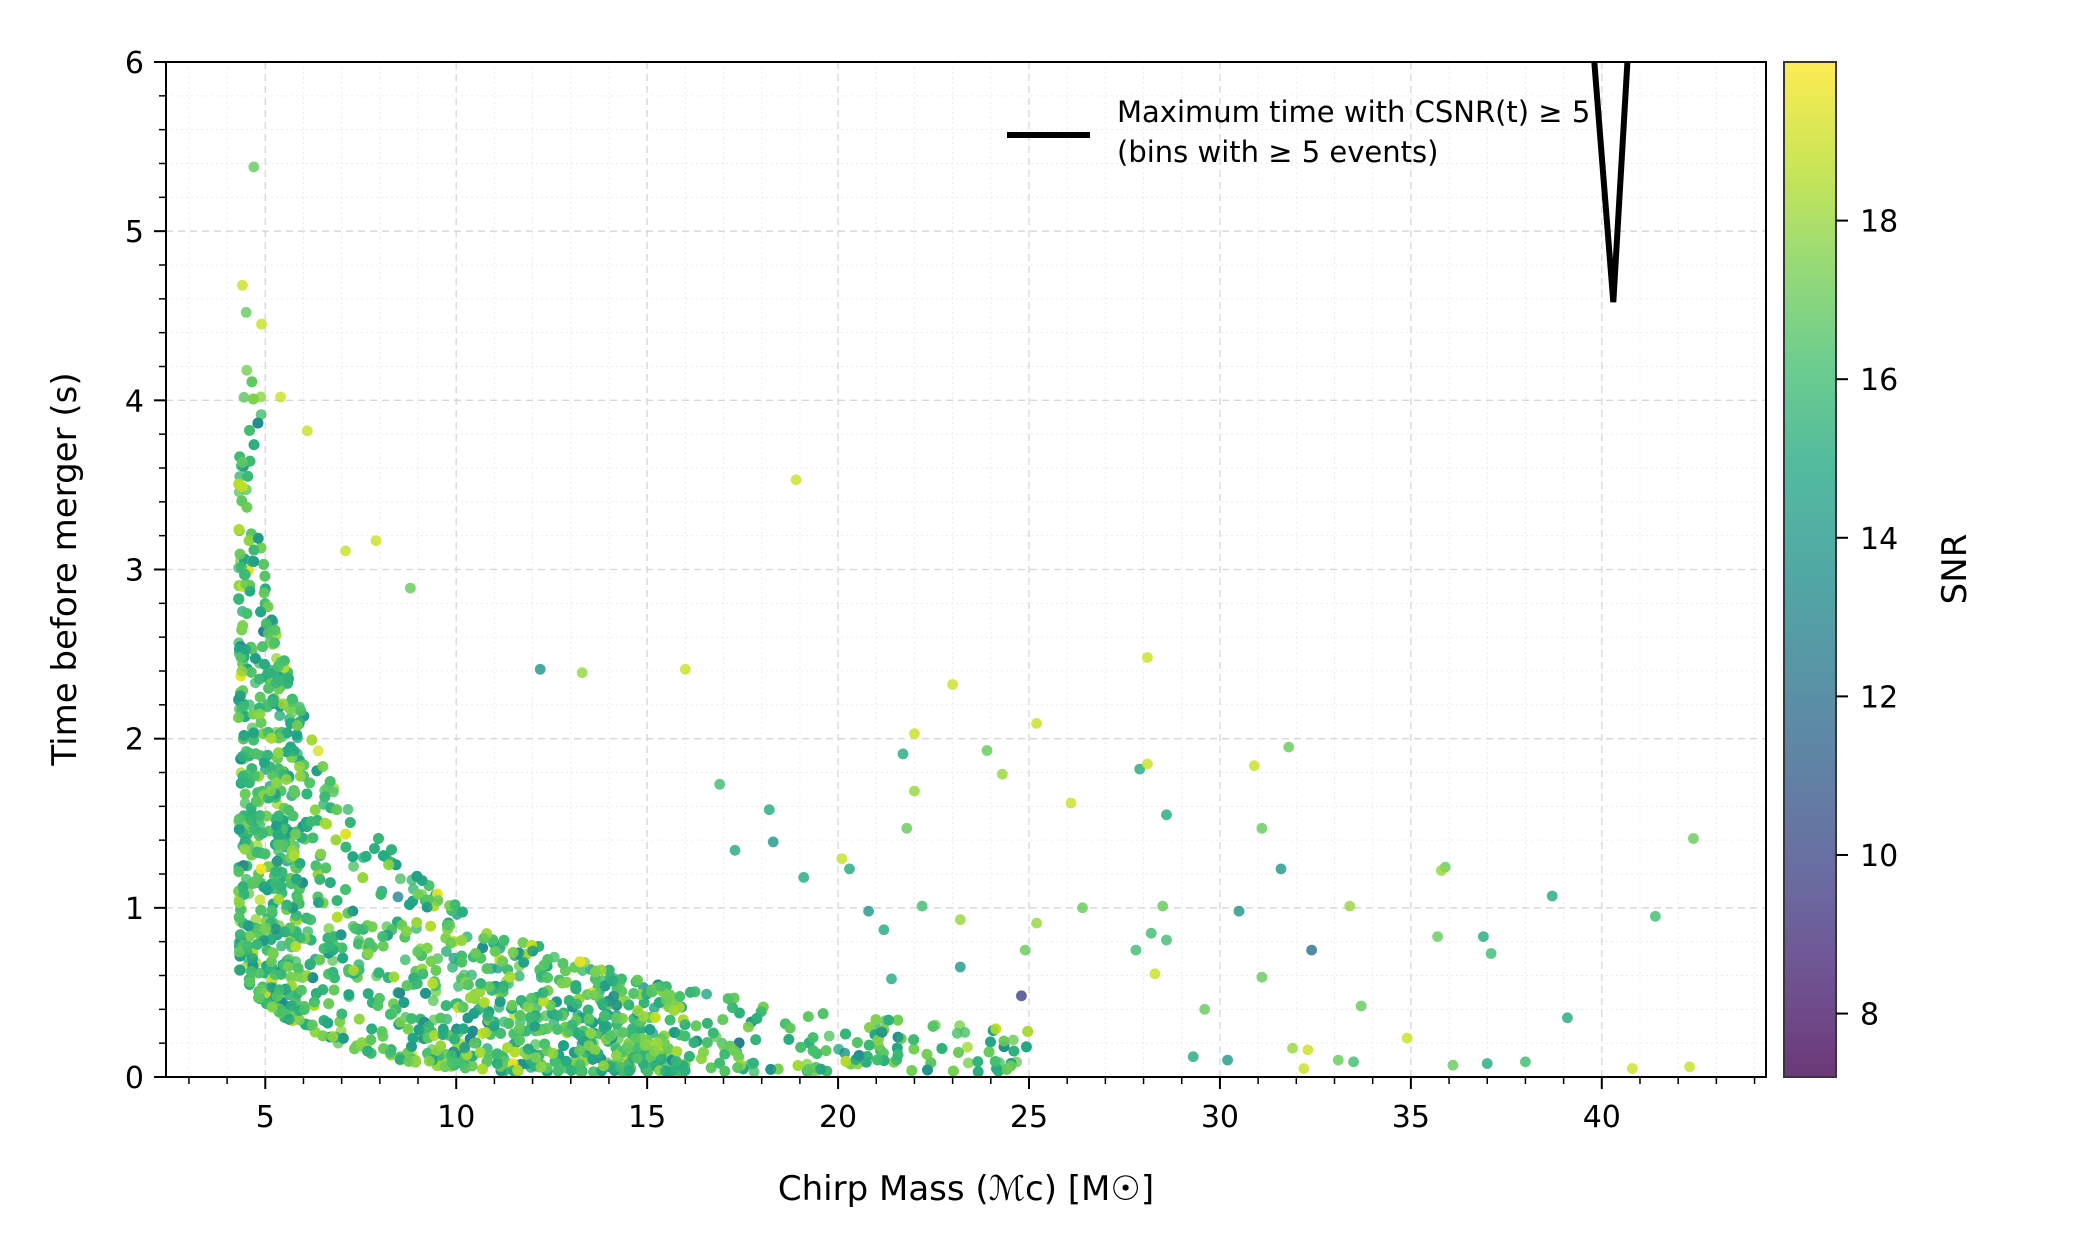 The width and height of the screenshot is (2100, 1260). Describe the element at coordinates (134, 909) in the screenshot. I see `y-tick-label: 1` at that location.